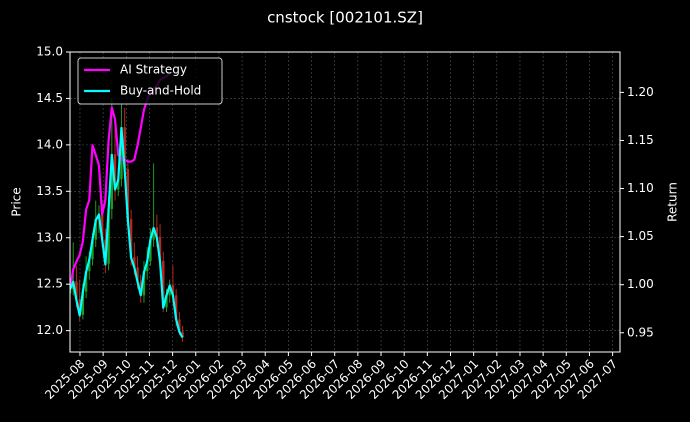 The height and width of the screenshot is (422, 690). I want to click on y-tick-label: 12.0, so click(49, 330).